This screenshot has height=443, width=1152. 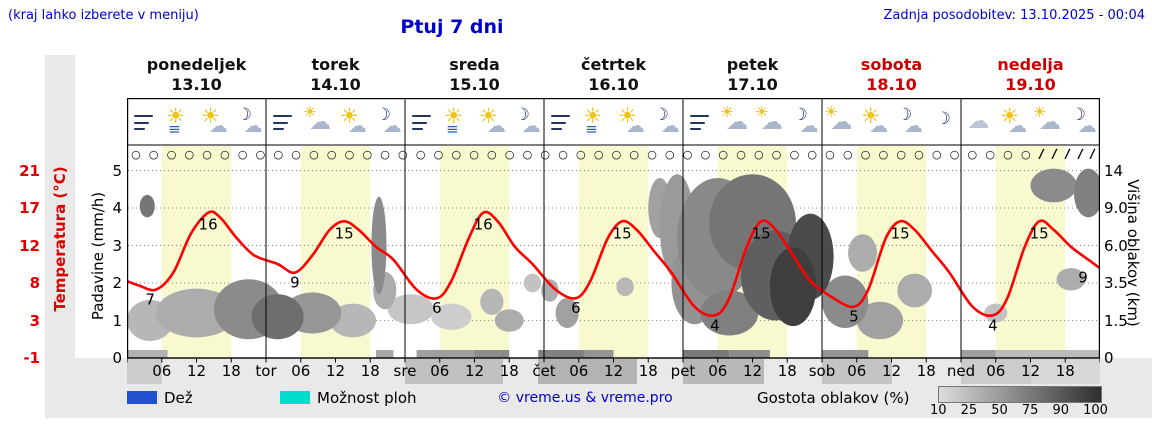 What do you see at coordinates (613, 64) in the screenshot?
I see `day-name: četrtek` at bounding box center [613, 64].